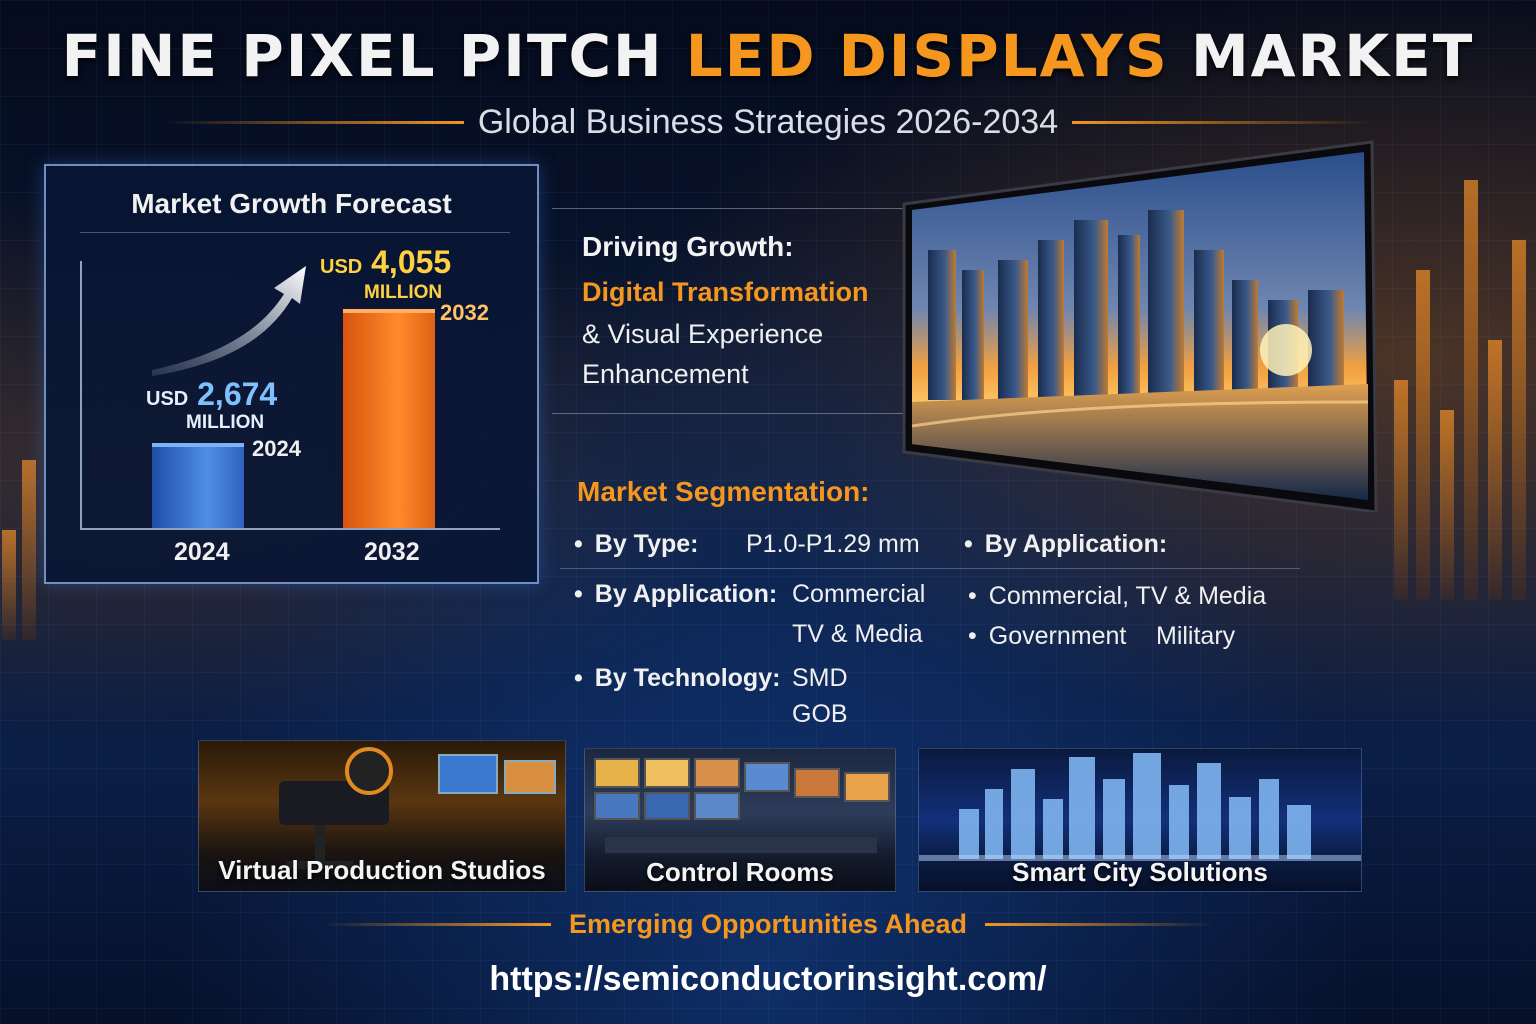  What do you see at coordinates (403, 292) in the screenshot?
I see `unit-2032: MILLION` at bounding box center [403, 292].